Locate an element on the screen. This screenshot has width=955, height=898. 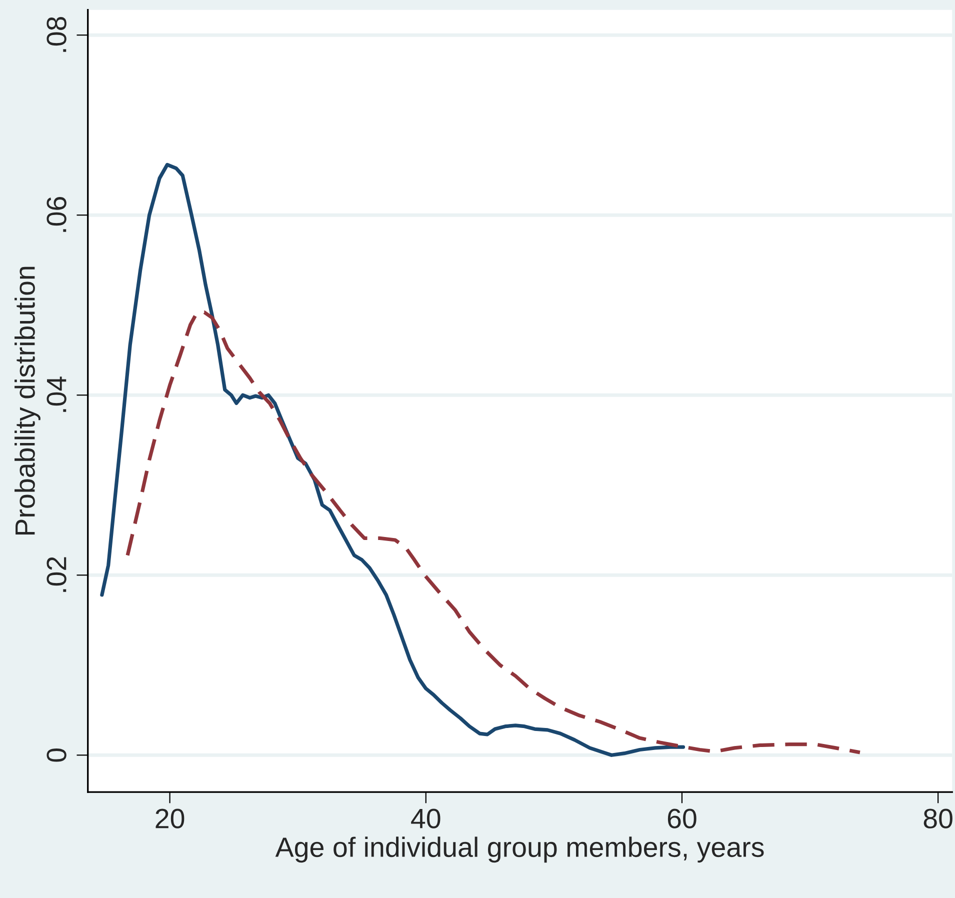
x-tick-label: 80 is located at coordinates (938, 818).